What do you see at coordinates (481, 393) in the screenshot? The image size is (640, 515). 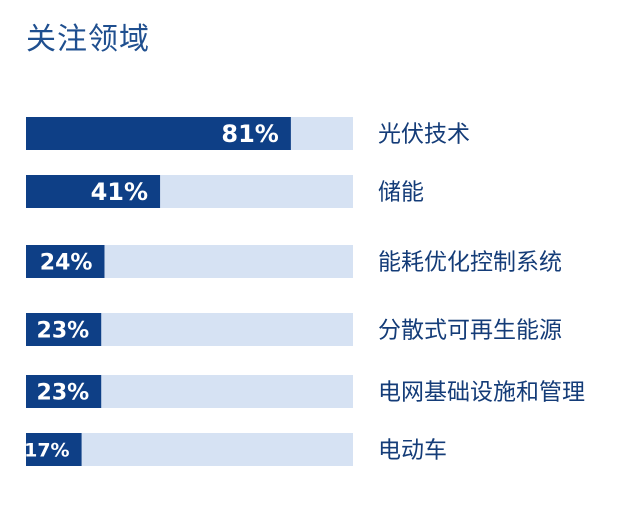 I see `category-label: 电网基础设施和管理` at bounding box center [481, 393].